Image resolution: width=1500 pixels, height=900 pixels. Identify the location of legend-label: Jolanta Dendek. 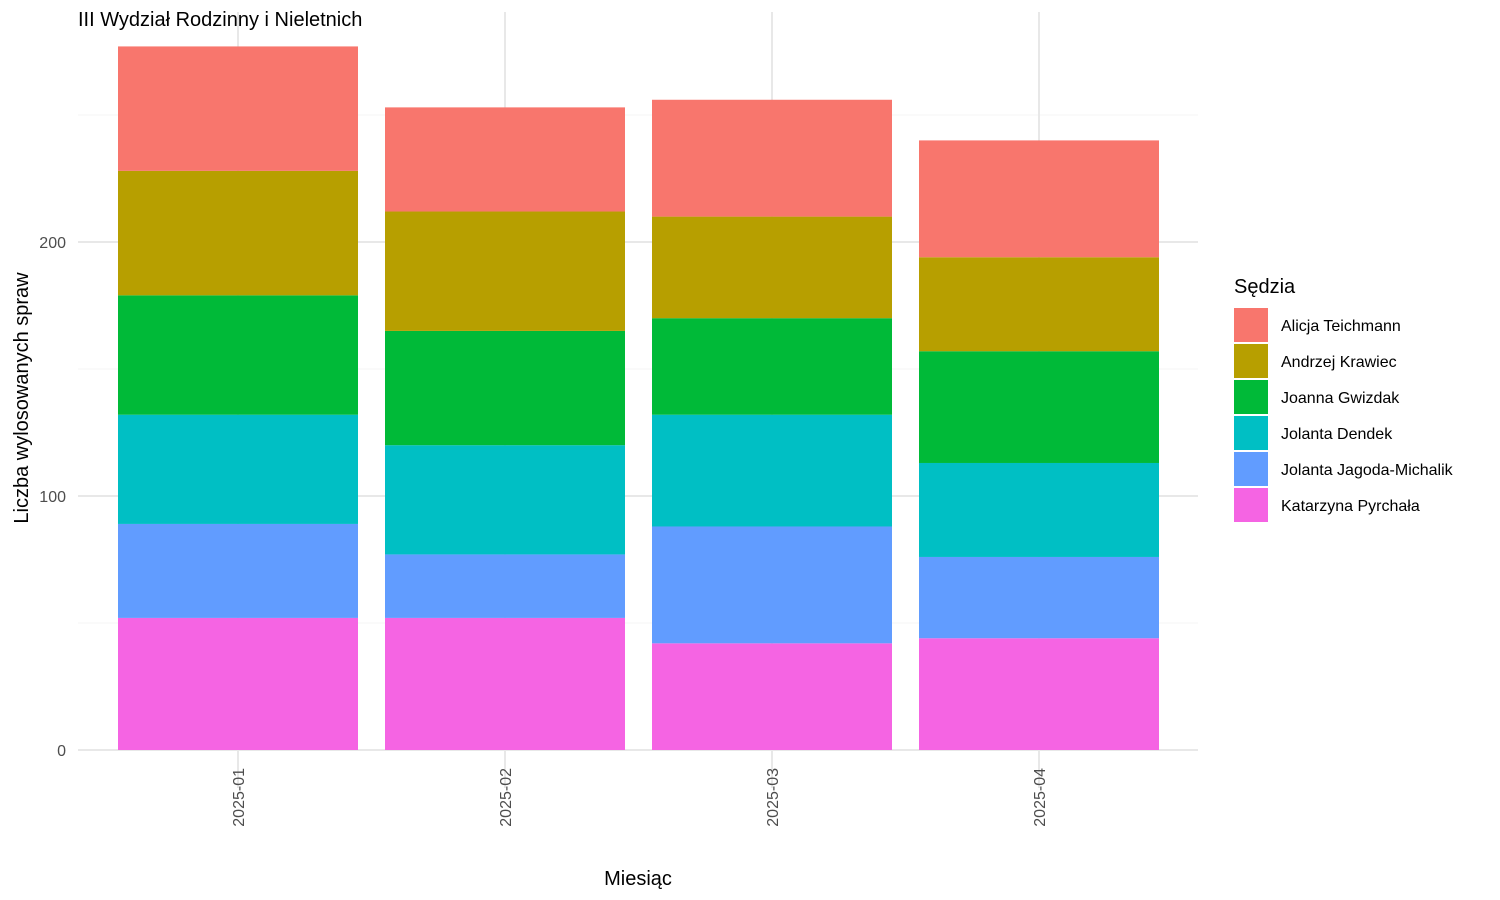
(1337, 434).